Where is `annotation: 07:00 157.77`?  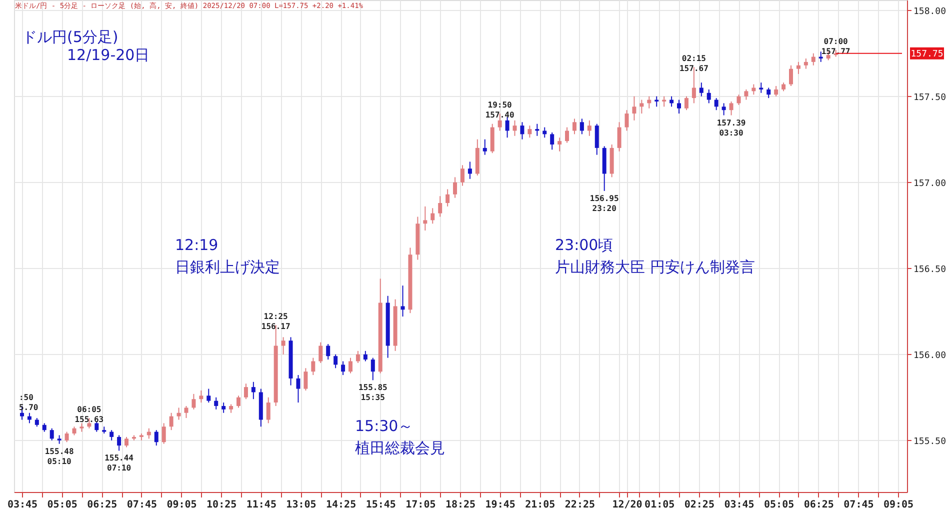
annotation: 07:00 157.77 is located at coordinates (835, 46).